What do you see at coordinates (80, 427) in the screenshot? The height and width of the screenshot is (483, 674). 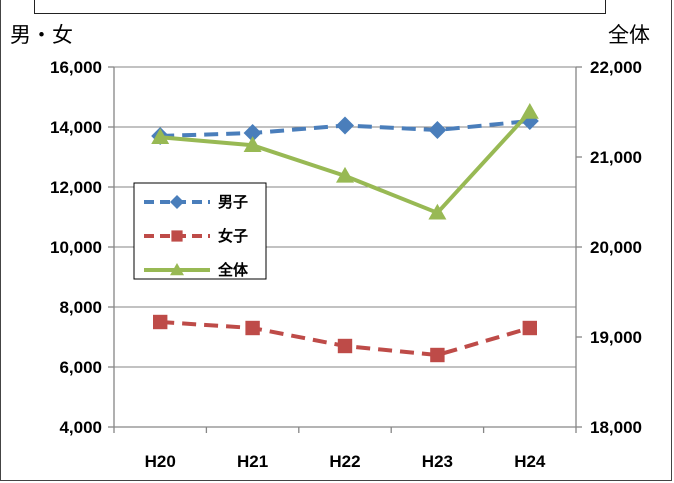 I see `left-axis-tick-label: 4,000` at bounding box center [80, 427].